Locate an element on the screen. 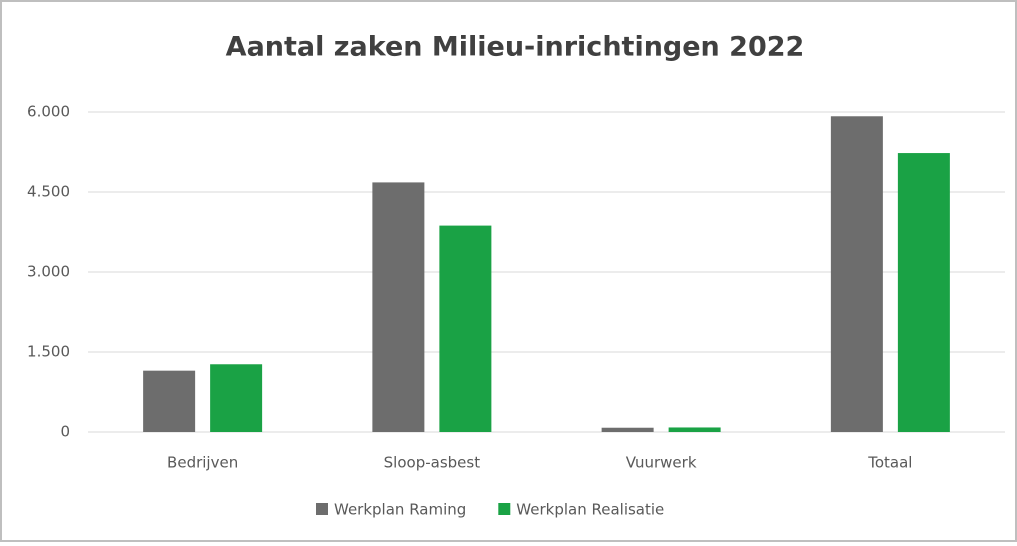 The width and height of the screenshot is (1017, 546). x-tick-label: Bedrijven is located at coordinates (202, 463).